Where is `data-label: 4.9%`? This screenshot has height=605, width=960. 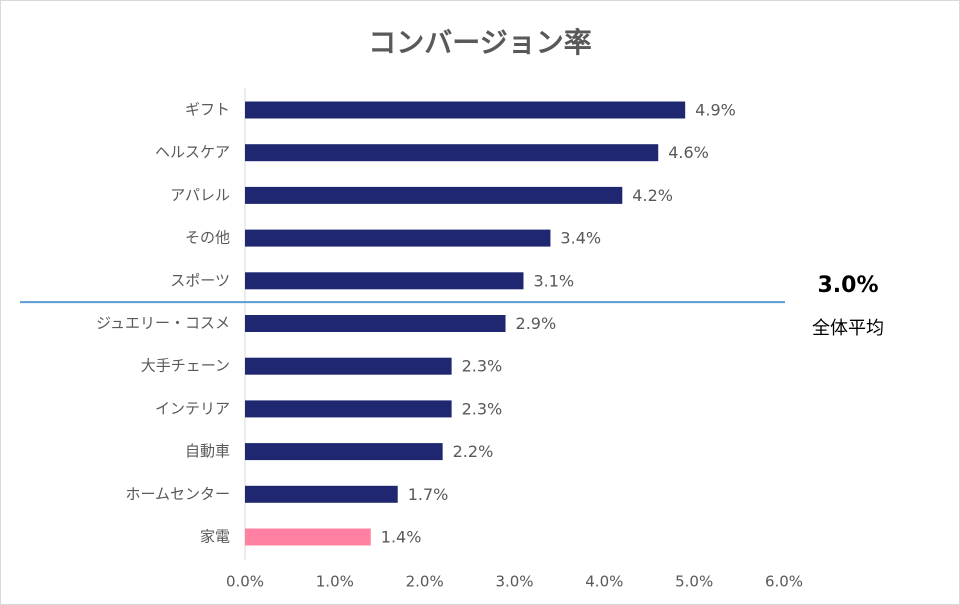 data-label: 4.9% is located at coordinates (715, 110).